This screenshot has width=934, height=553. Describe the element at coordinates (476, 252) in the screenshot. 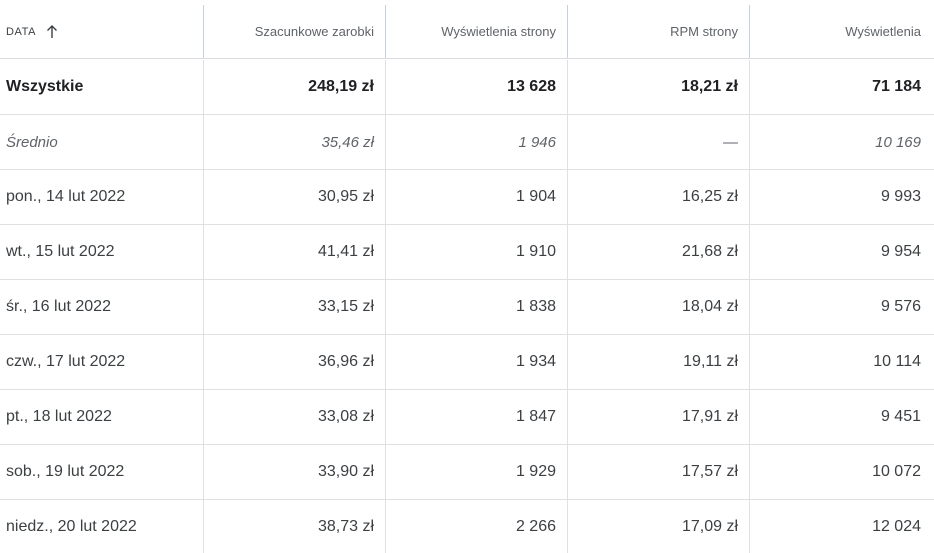

I see `cell-page-views: 1 910` at that location.